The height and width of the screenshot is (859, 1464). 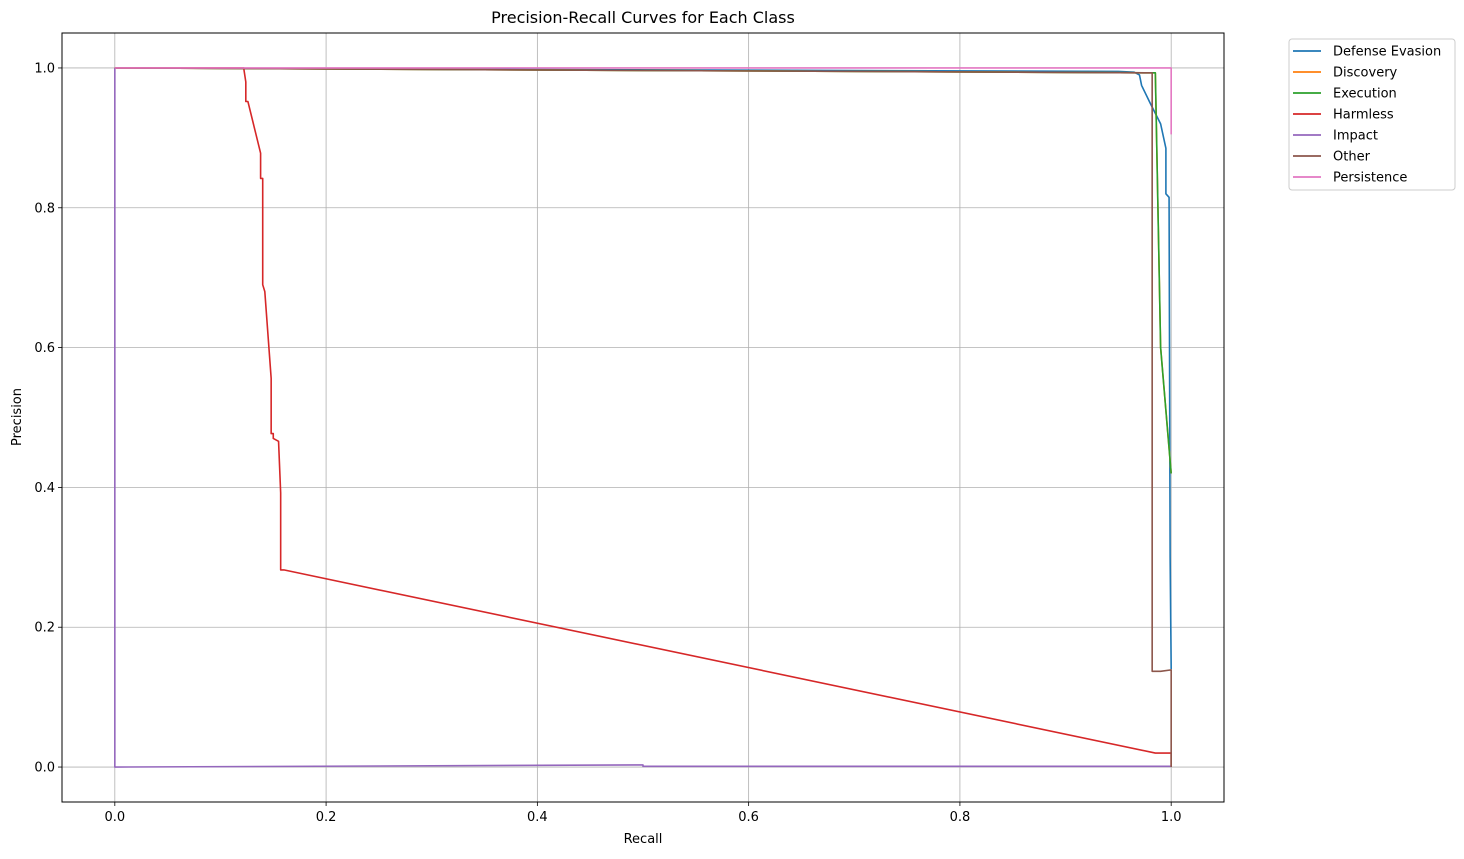 I want to click on y-tick-label: 1.0, so click(x=44, y=68).